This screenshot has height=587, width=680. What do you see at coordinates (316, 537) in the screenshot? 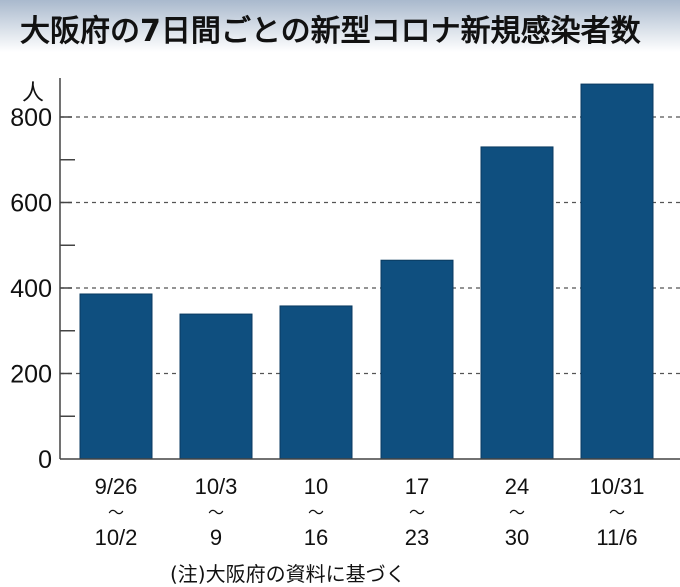
I see `x-tick-label-to: 16` at bounding box center [316, 537].